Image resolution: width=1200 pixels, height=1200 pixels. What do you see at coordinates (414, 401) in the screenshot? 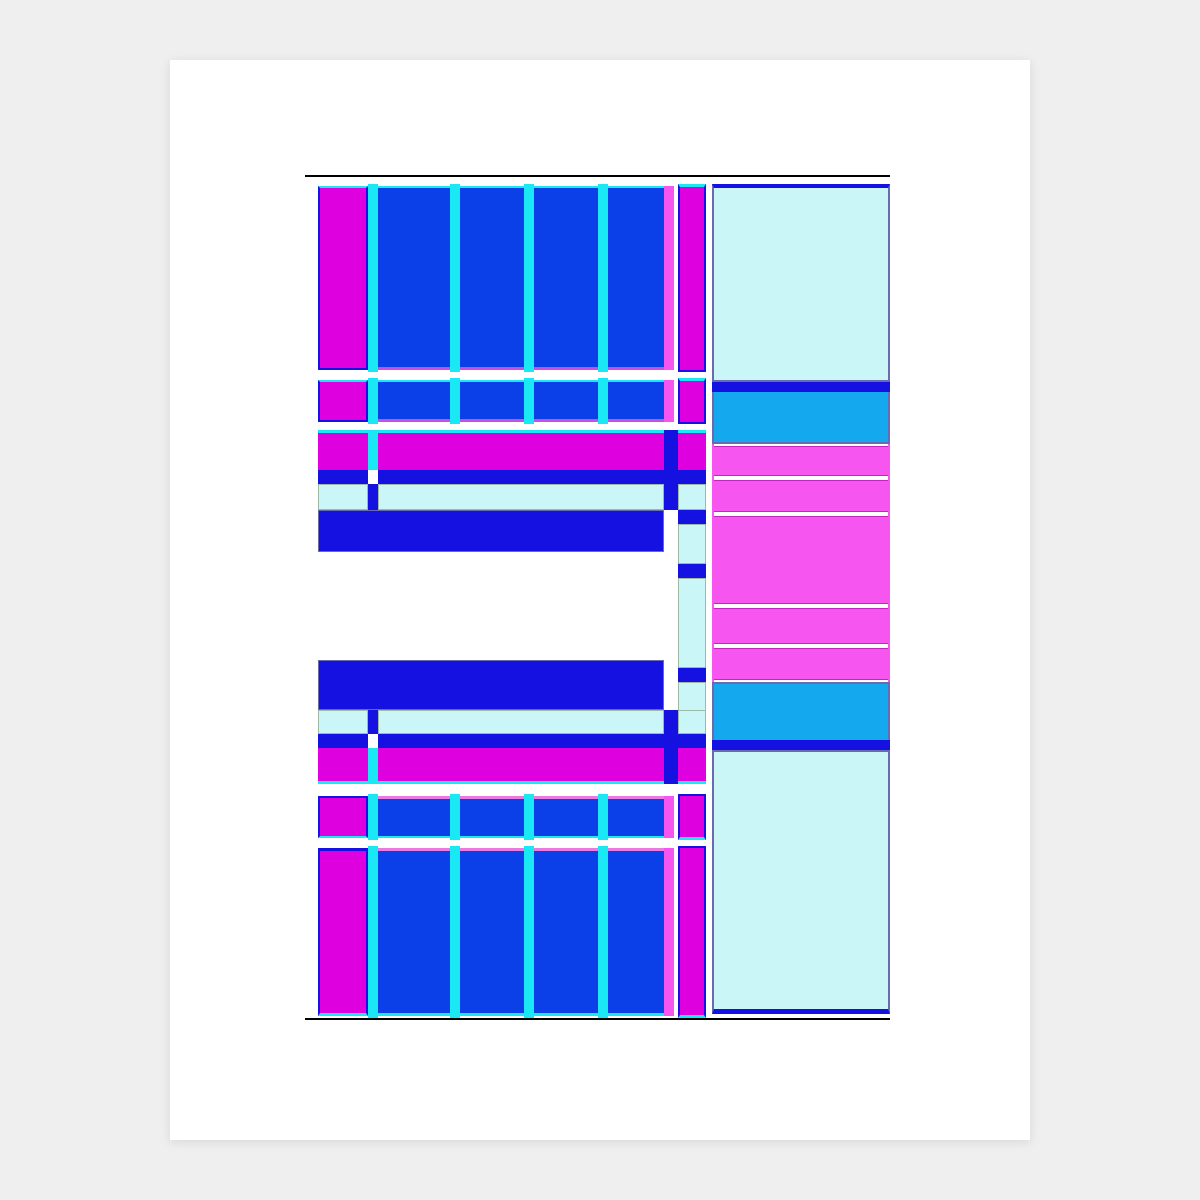
I see `tile-r2-c2` at bounding box center [414, 401].